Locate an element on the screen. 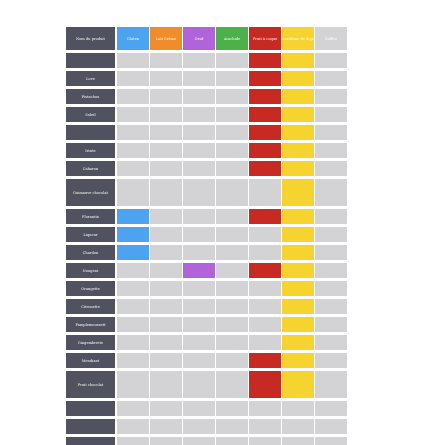  header-arachide: Arachide is located at coordinates (232, 38).